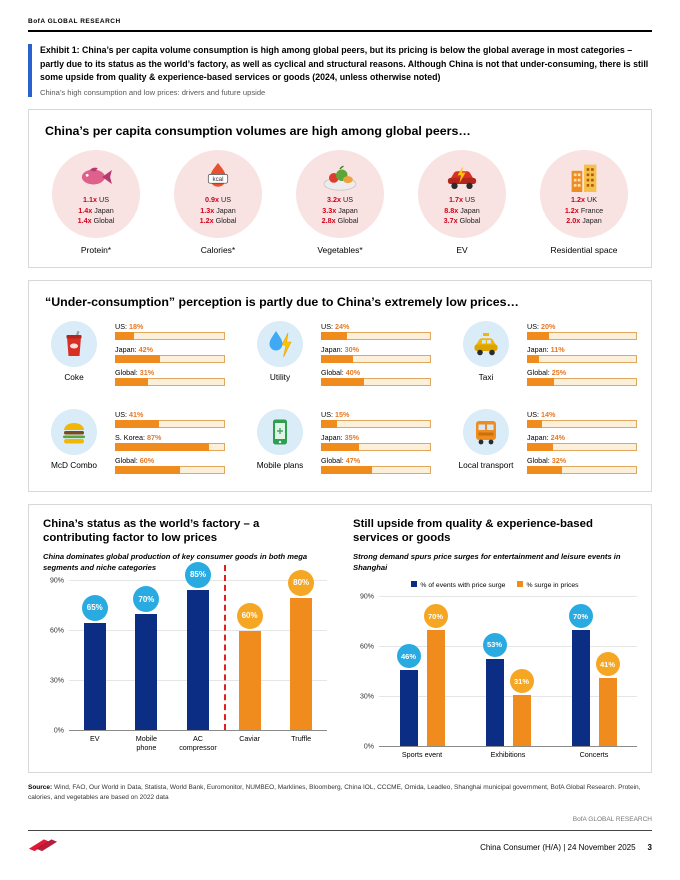  Describe the element at coordinates (486, 355) in the screenshot. I see `price-item-left: Taxi` at that location.